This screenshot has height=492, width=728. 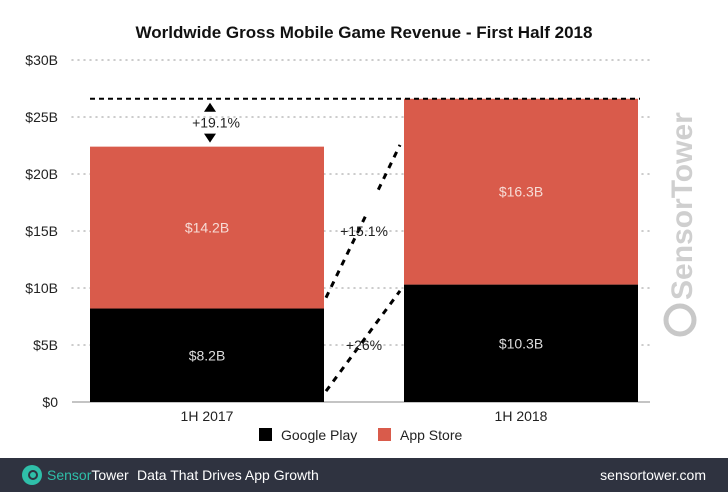 I want to click on bar-value-label: $10.3B, so click(x=521, y=343).